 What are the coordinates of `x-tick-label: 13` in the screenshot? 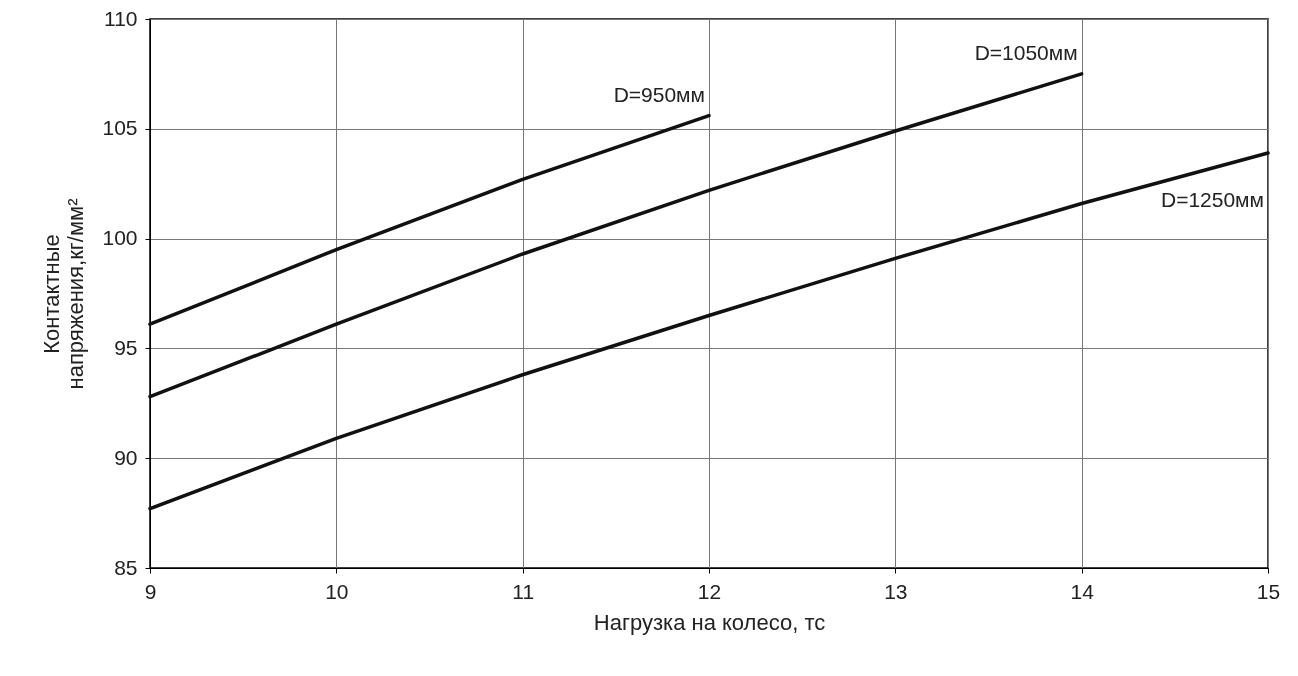 It's located at (896, 591).